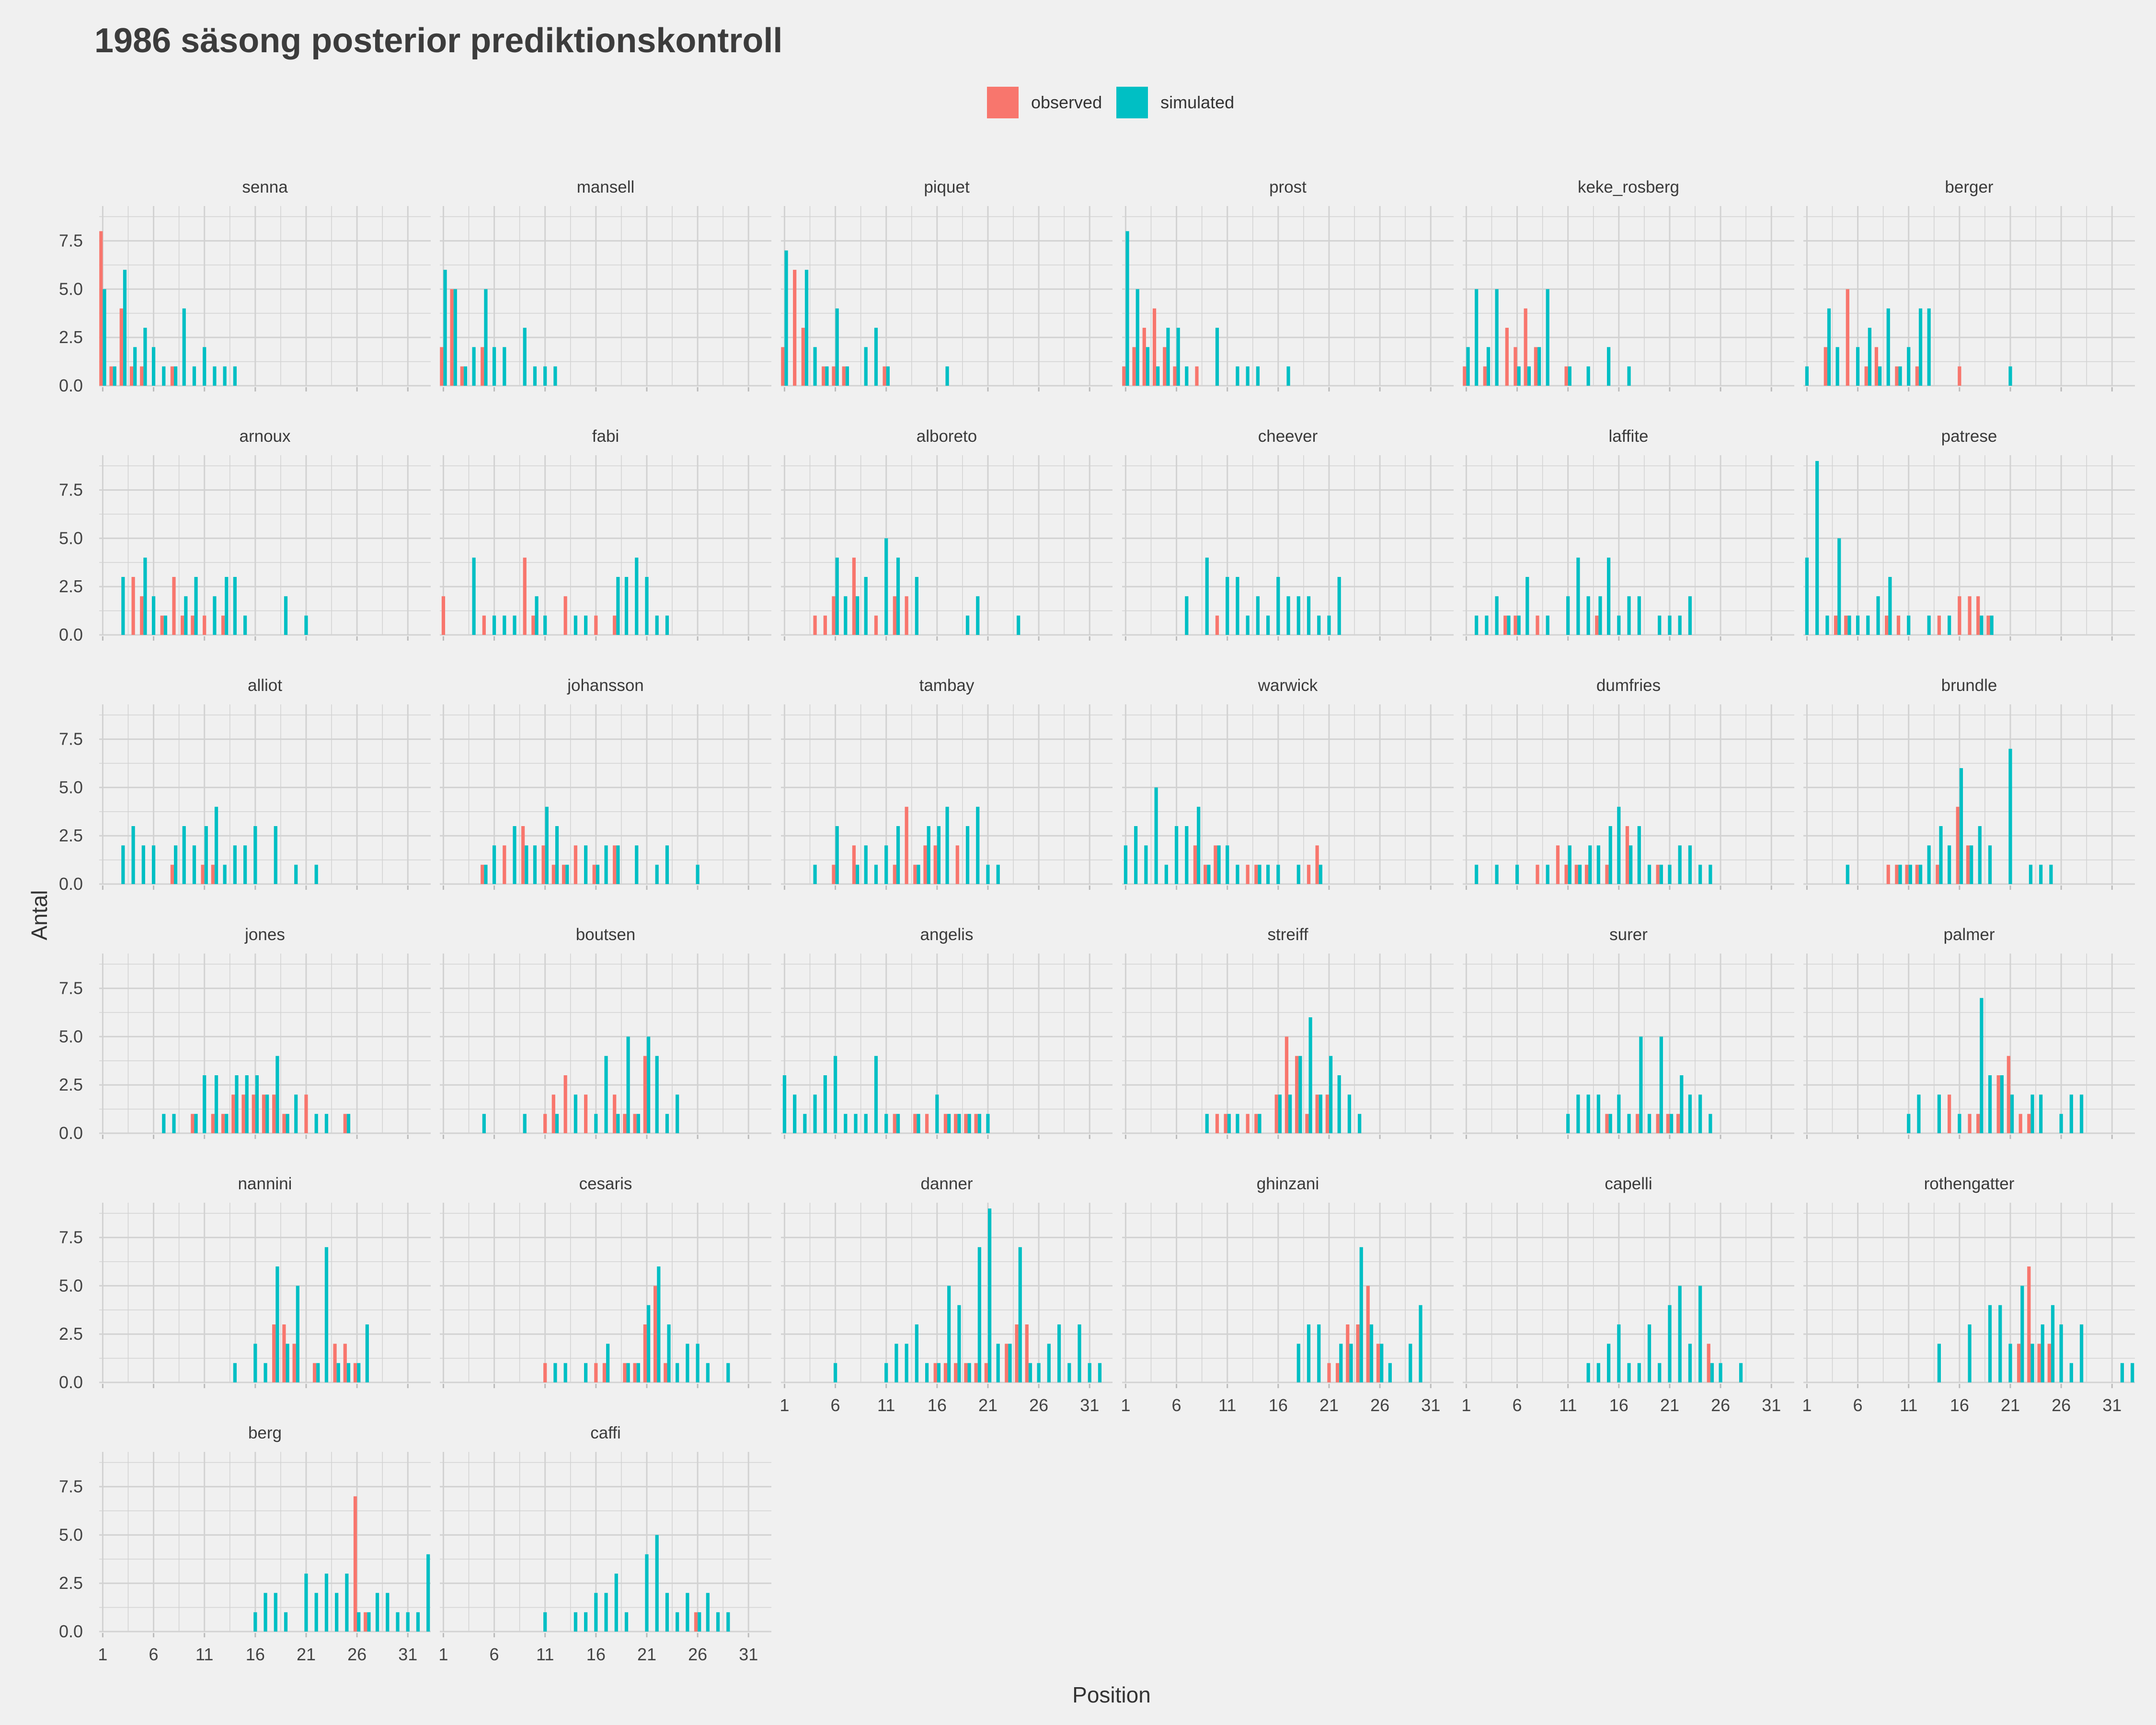 This screenshot has height=1725, width=2156. Describe the element at coordinates (947, 187) in the screenshot. I see `facet-label: piquet` at that location.